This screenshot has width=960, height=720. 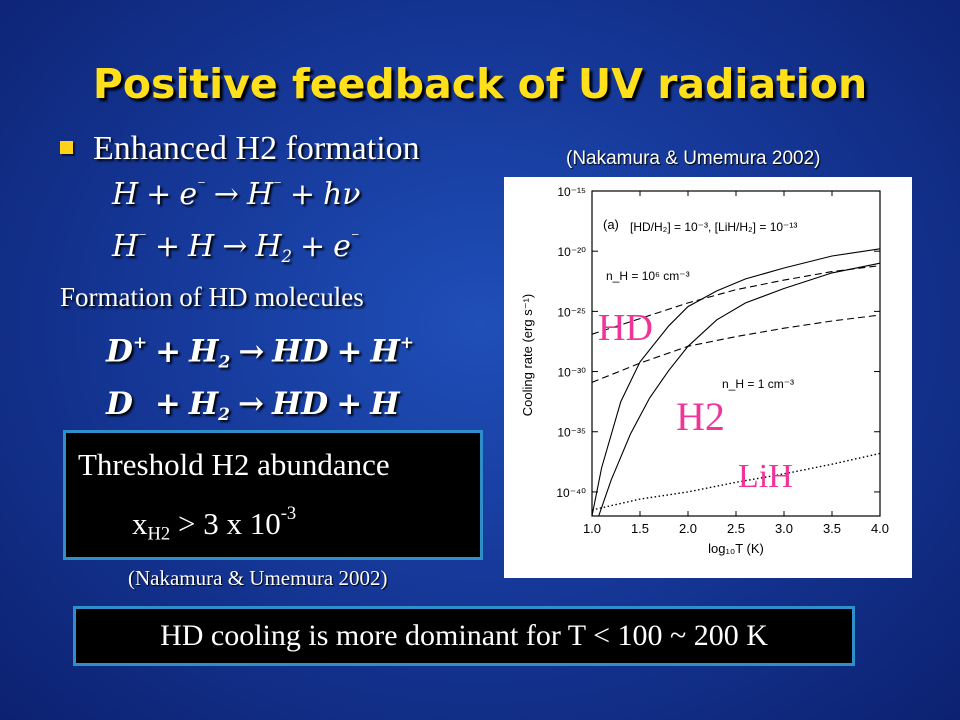 What do you see at coordinates (258, 578) in the screenshot?
I see `citation-left: (Nakamura & Umemura 2002)` at bounding box center [258, 578].